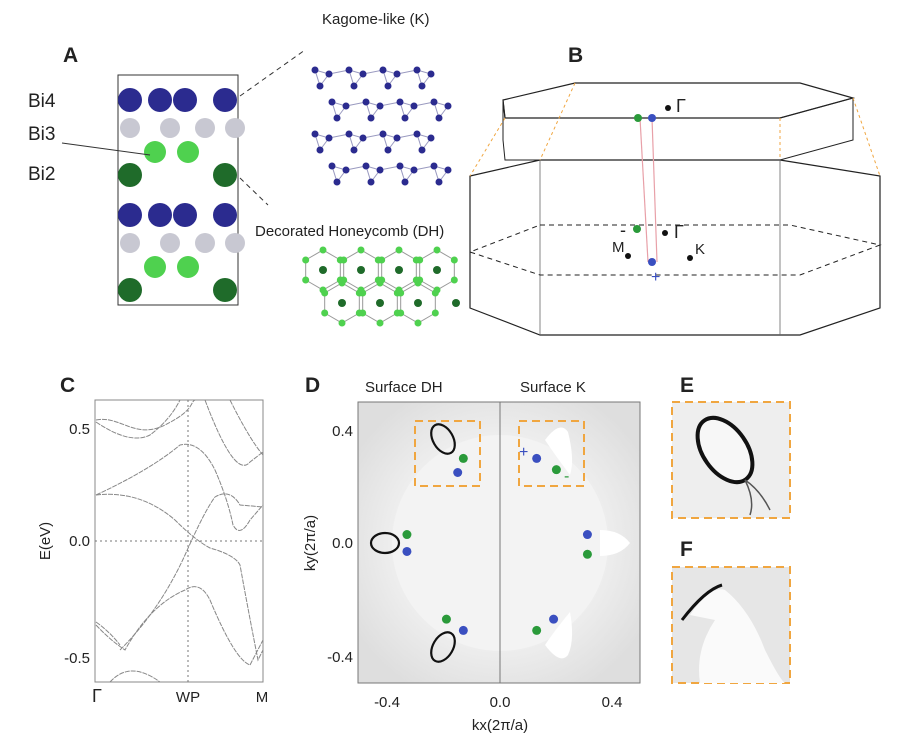 This screenshot has height=750, width=900. What do you see at coordinates (376, 19) in the screenshot?
I see `kagome-label: Kagome-like (K)` at bounding box center [376, 19].